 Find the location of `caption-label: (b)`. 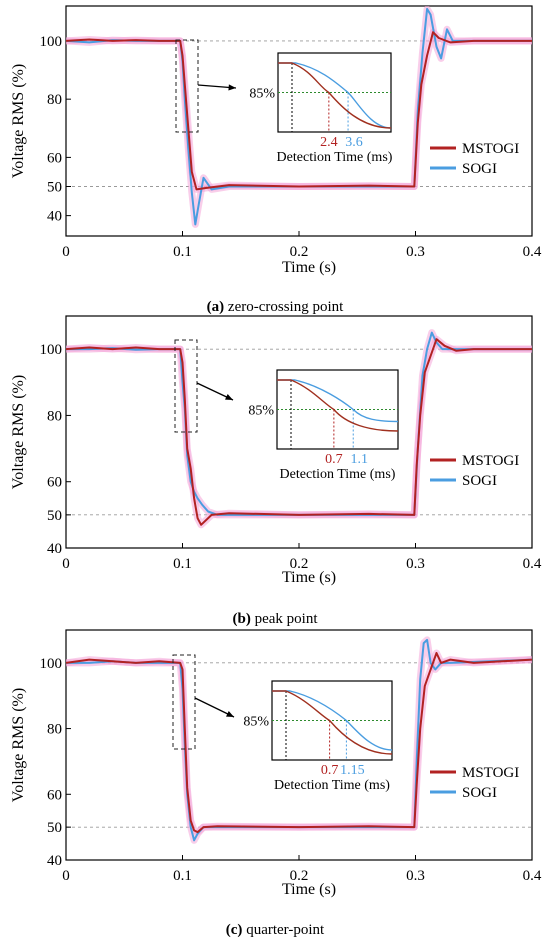

caption-label: (b) is located at coordinates (242, 619).